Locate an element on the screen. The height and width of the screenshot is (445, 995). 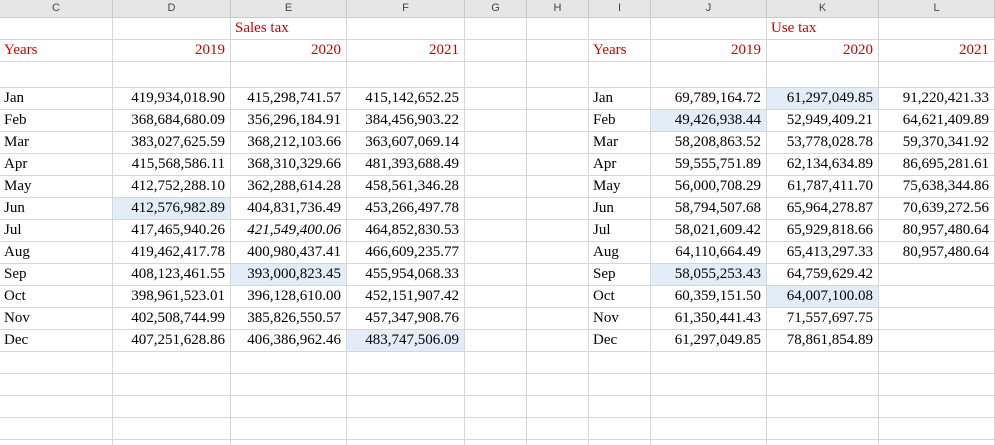
sales-dec-2020-cell: 406,386,962.46 is located at coordinates (289, 341).